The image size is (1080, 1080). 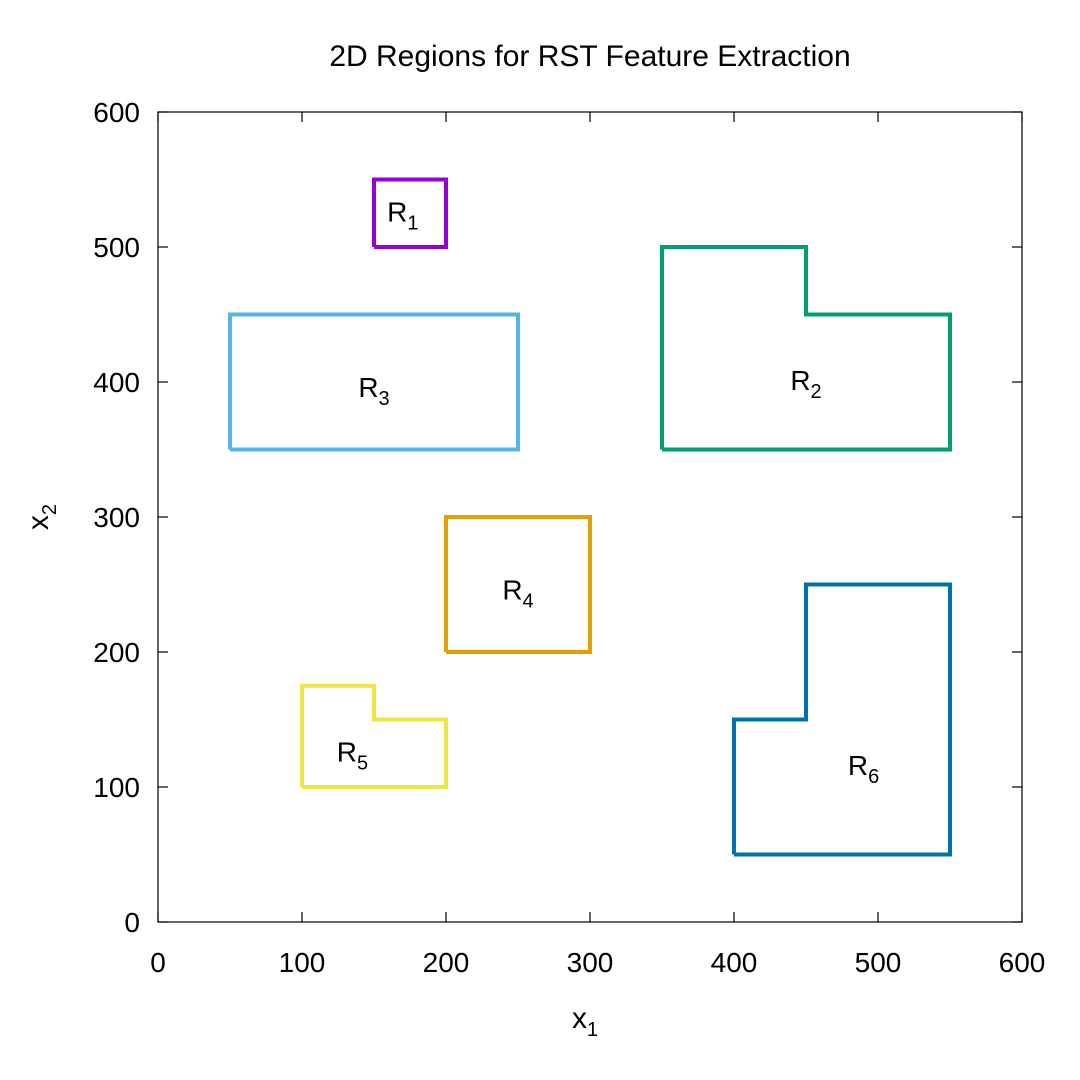 What do you see at coordinates (878, 962) in the screenshot?
I see `x-tick-label: 500` at bounding box center [878, 962].